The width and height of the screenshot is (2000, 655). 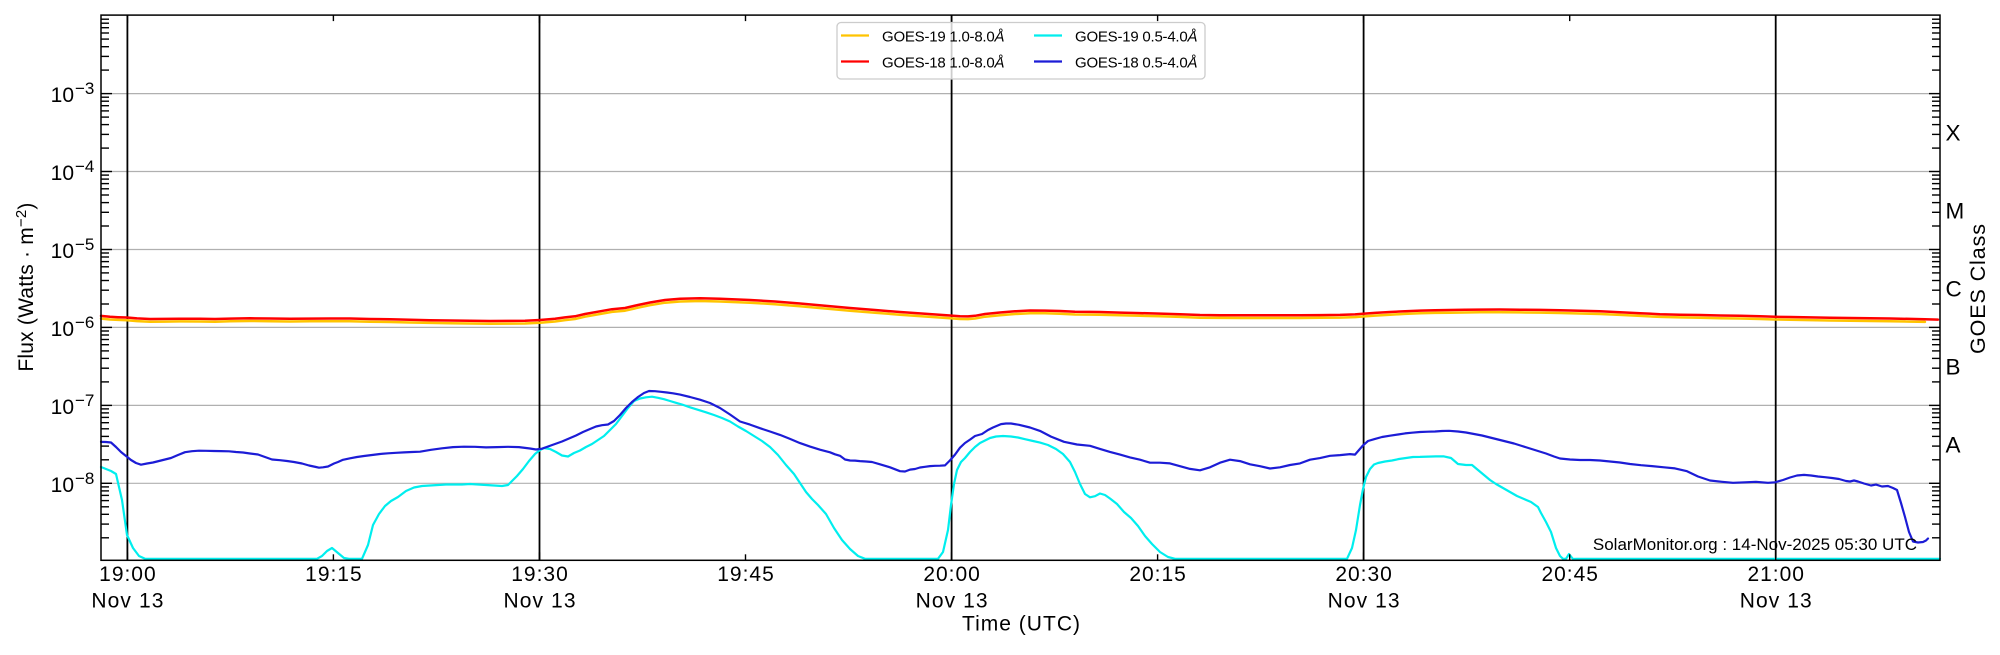 What do you see at coordinates (1953, 366) in the screenshot?
I see `svg-text: B` at bounding box center [1953, 366].